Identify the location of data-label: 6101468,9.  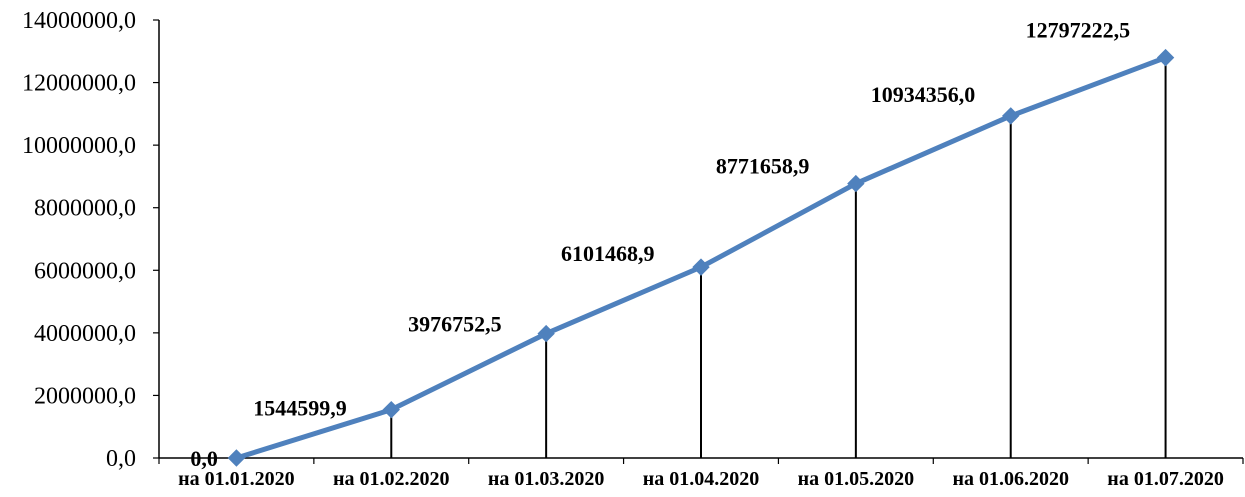
(608, 253).